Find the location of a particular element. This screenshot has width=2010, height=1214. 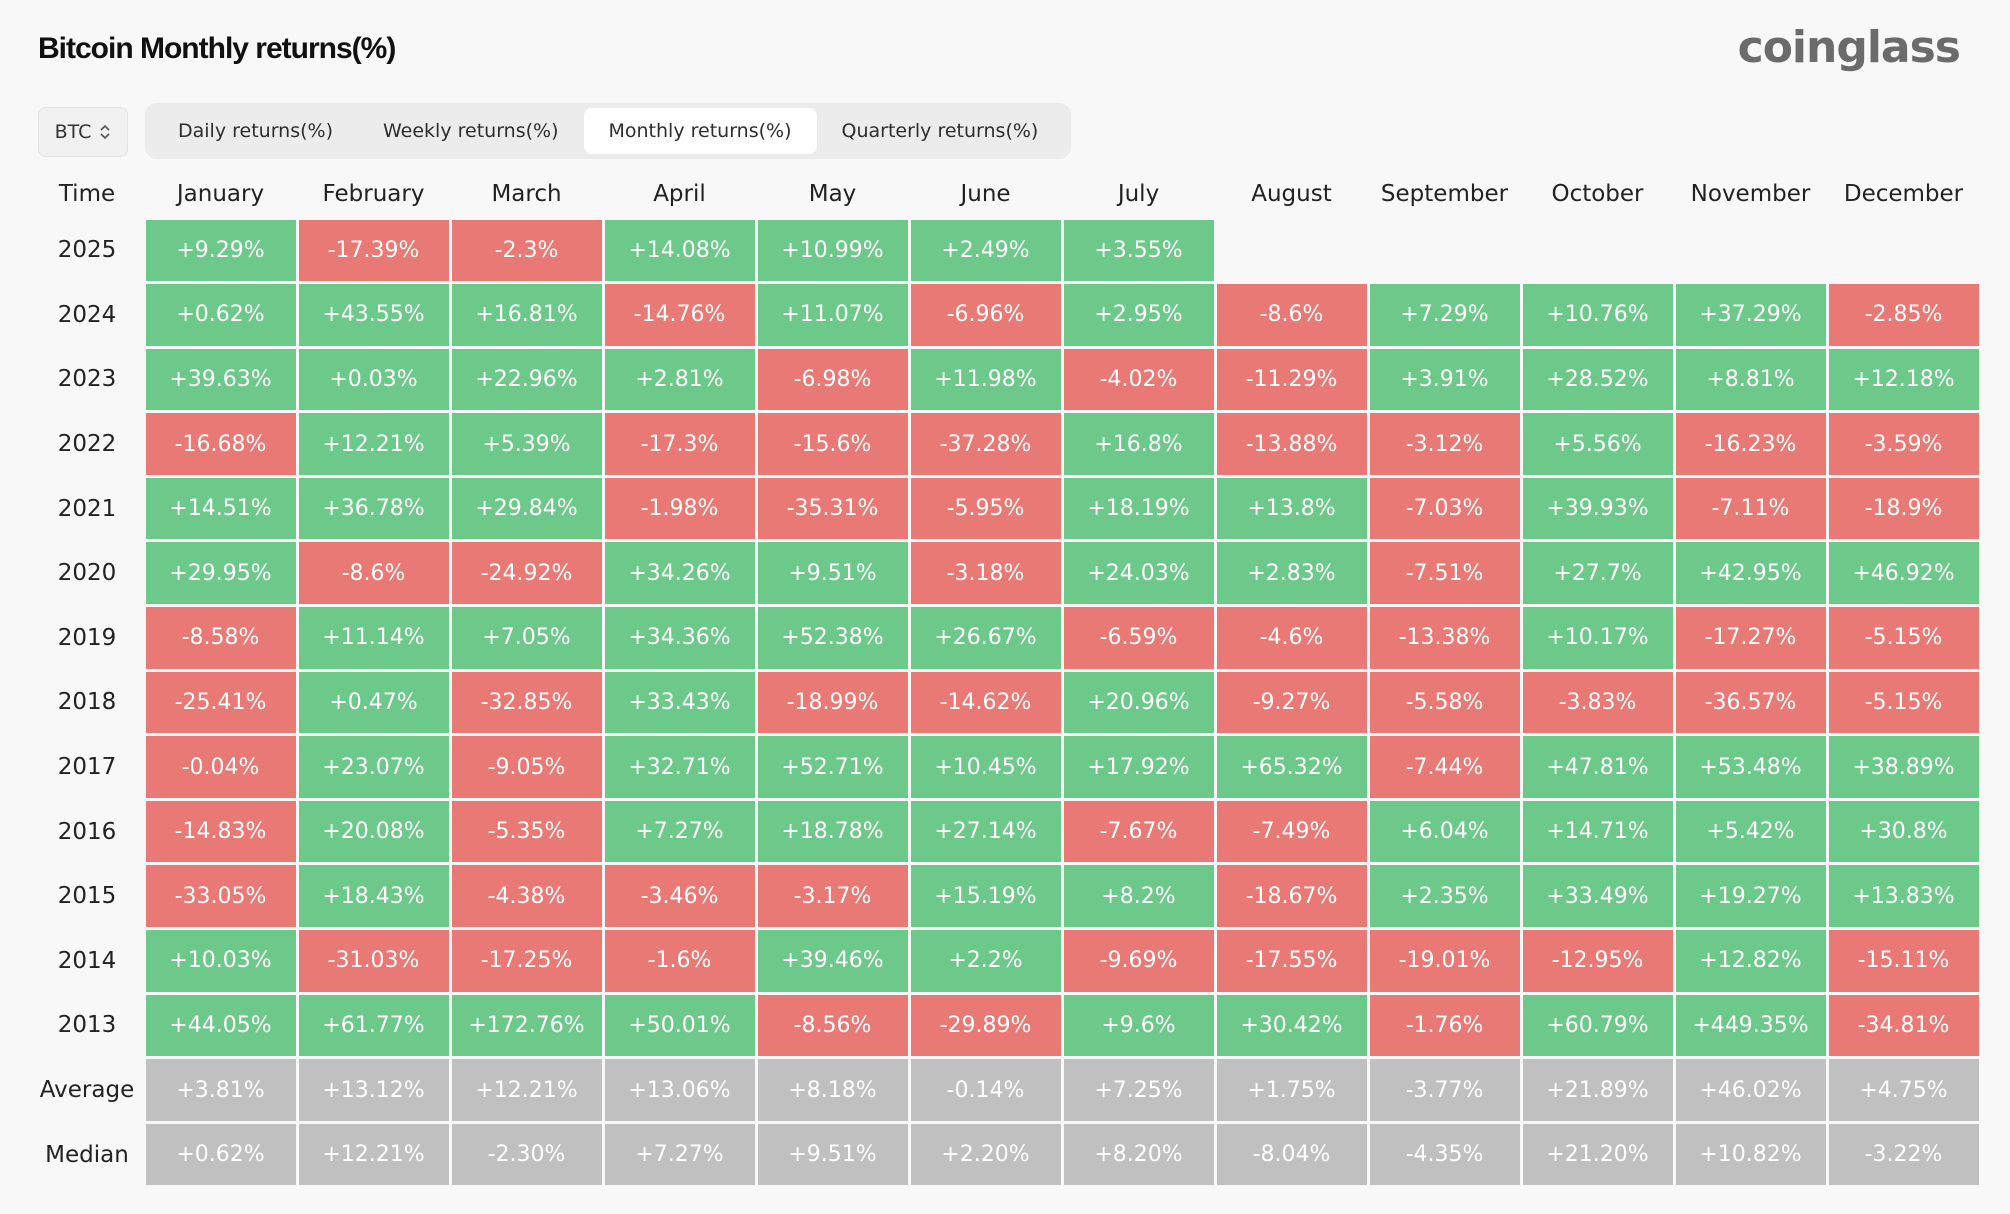

return-cell: +11.07% is located at coordinates (832, 315).